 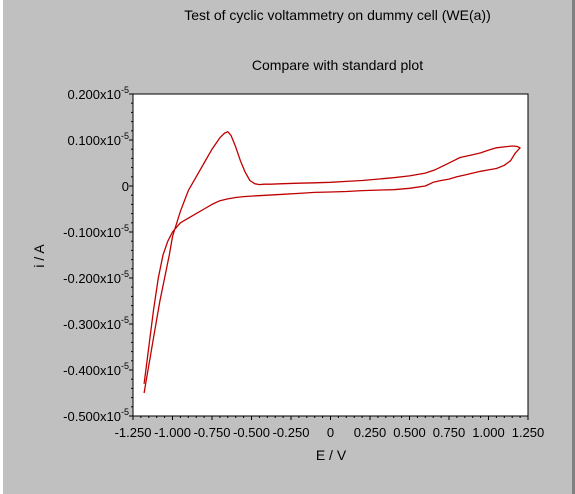 I want to click on y-tick-label: -0.300x10⁻⁵, so click(x=96, y=323).